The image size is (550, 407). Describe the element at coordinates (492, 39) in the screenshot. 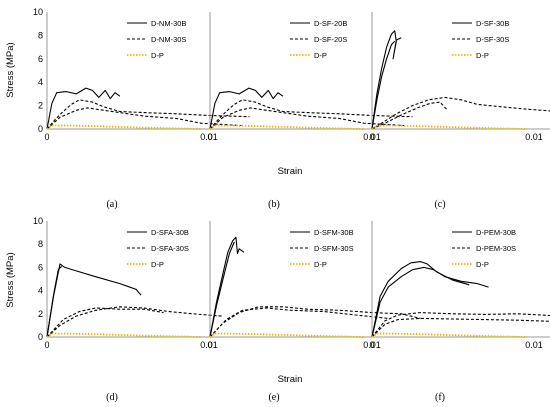

I see `legend-label: D-SF-30S` at that location.